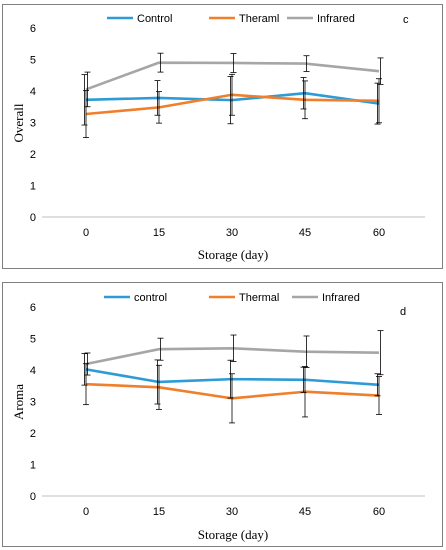  What do you see at coordinates (33, 61) in the screenshot?
I see `panel-c-y-tick-label: 5` at bounding box center [33, 61].